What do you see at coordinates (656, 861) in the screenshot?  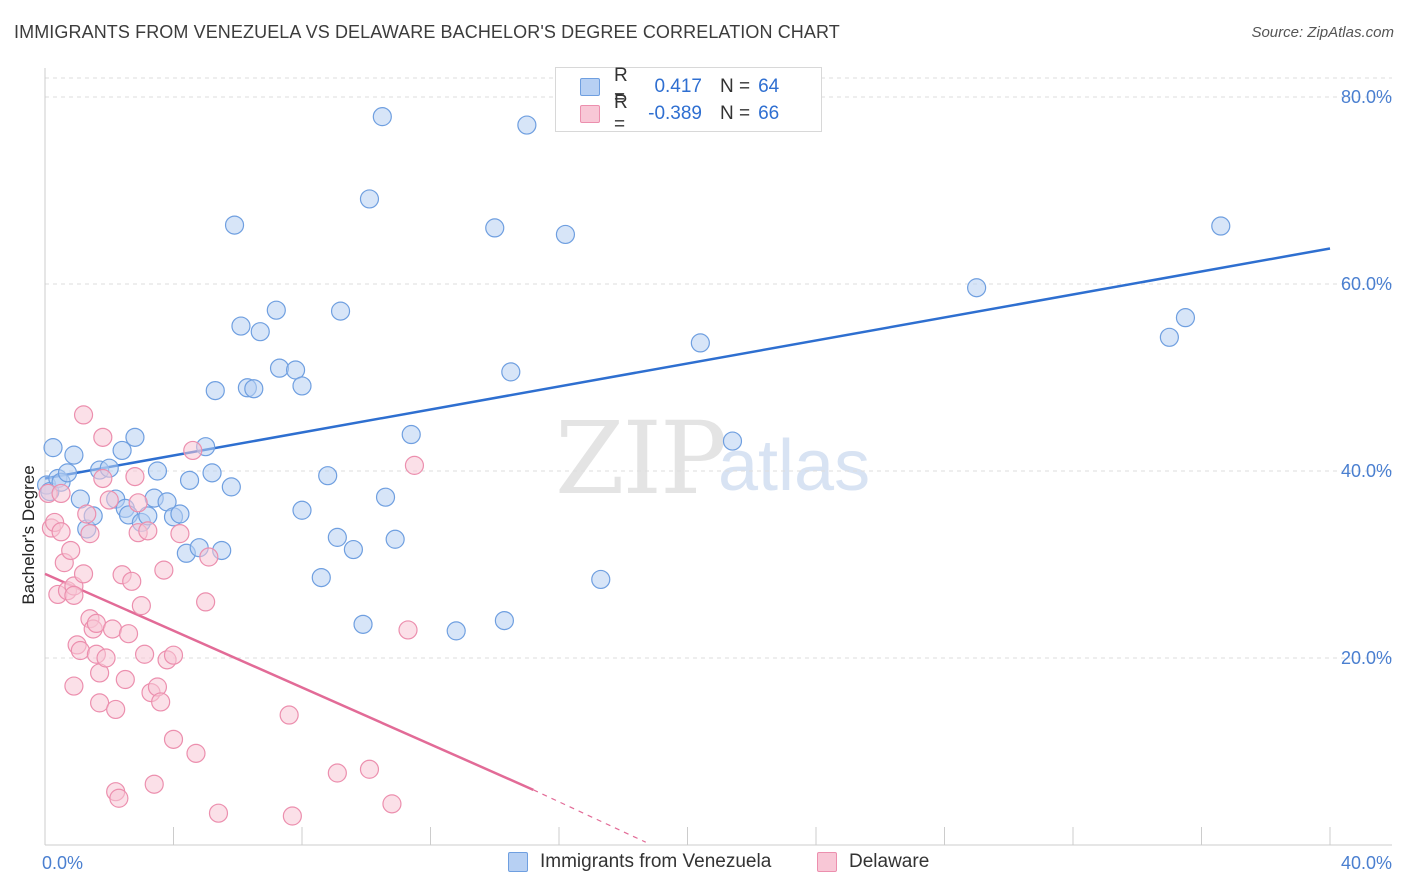 I see `bottom-legend-label: Immigrants from Venezuela` at bounding box center [656, 861].